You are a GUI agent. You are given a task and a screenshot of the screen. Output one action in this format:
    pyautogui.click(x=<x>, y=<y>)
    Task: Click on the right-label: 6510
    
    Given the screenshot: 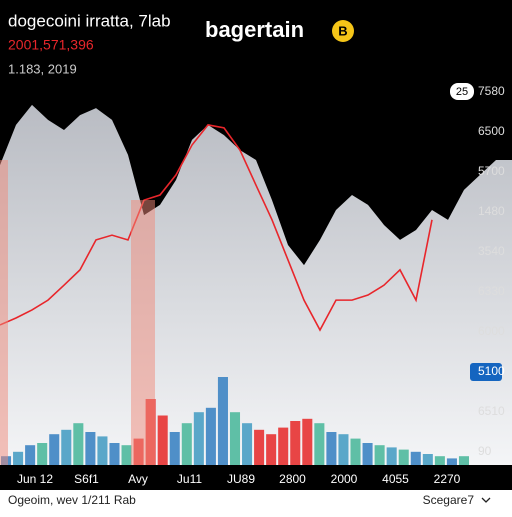 What is the action you would take?
    pyautogui.click(x=491, y=411)
    